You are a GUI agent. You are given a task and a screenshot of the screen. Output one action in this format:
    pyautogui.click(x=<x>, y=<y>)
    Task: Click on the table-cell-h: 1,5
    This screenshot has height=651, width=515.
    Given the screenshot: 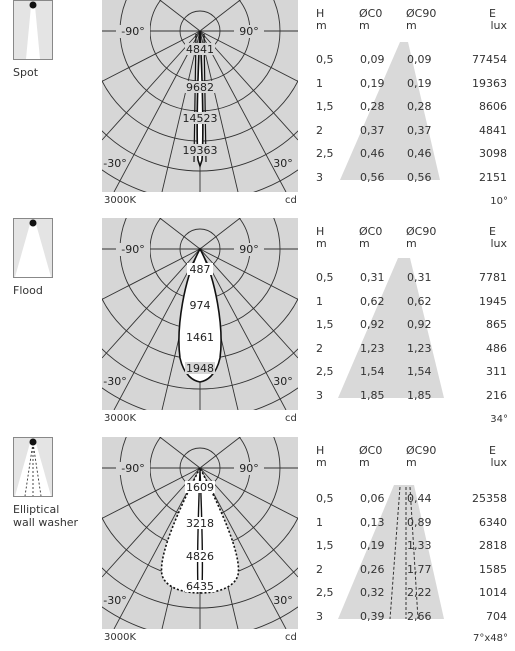 What is the action you would take?
    pyautogui.click(x=325, y=106)
    